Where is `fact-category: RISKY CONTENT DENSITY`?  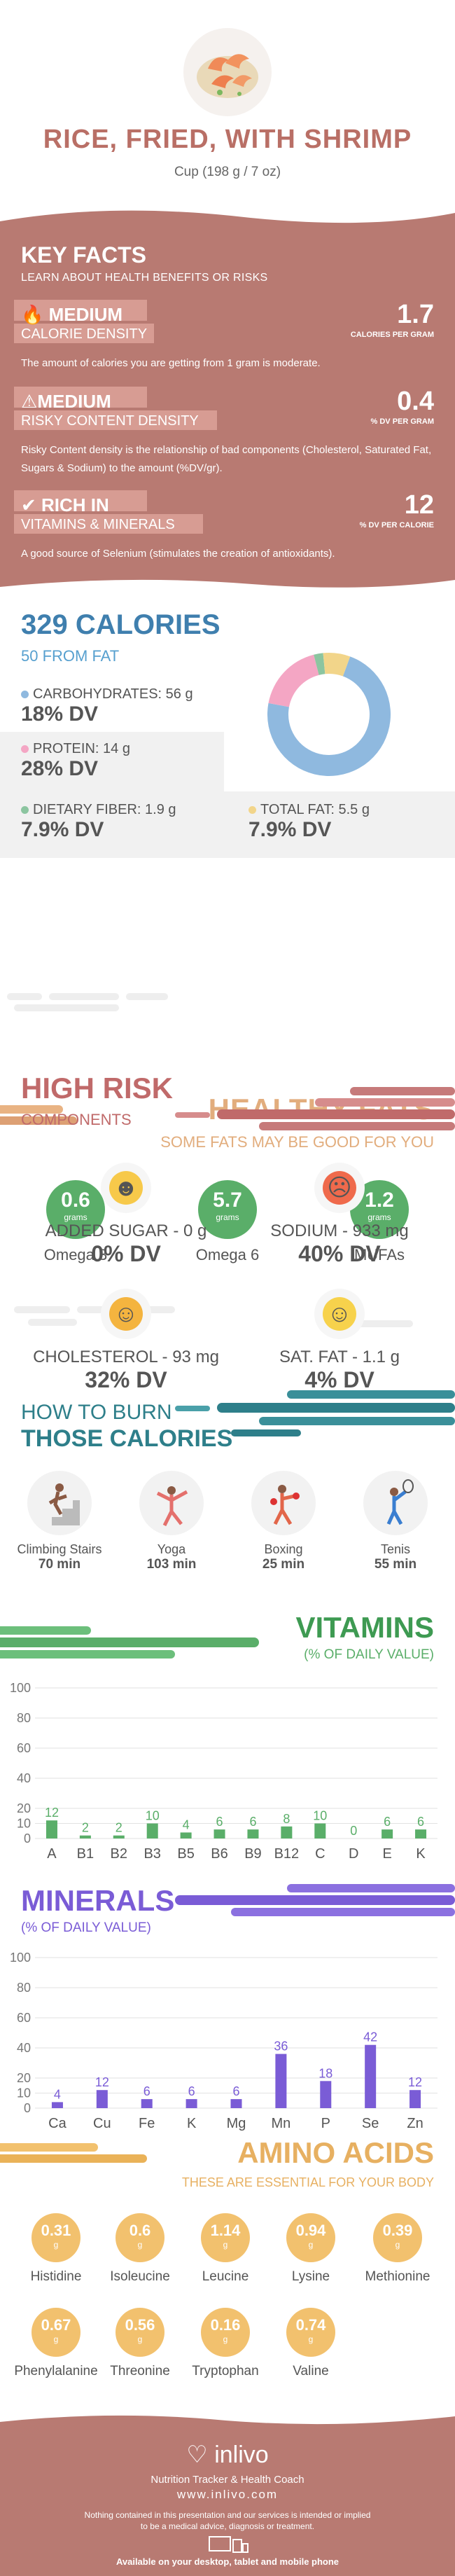 fact-category: RISKY CONTENT DENSITY is located at coordinates (110, 421).